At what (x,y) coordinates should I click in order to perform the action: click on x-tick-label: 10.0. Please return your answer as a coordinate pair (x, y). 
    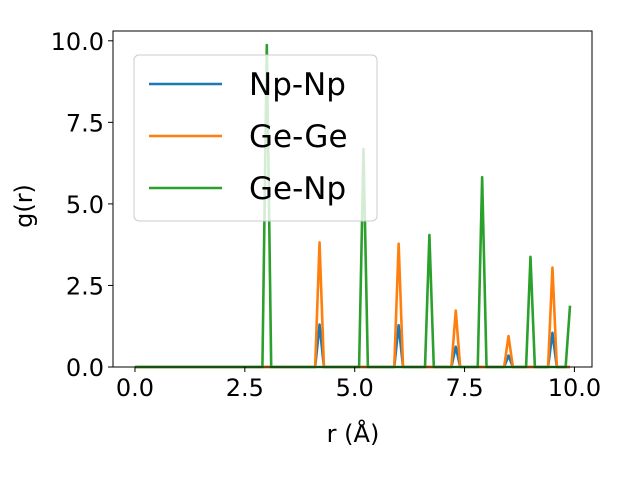
    Looking at the image, I should click on (574, 388).